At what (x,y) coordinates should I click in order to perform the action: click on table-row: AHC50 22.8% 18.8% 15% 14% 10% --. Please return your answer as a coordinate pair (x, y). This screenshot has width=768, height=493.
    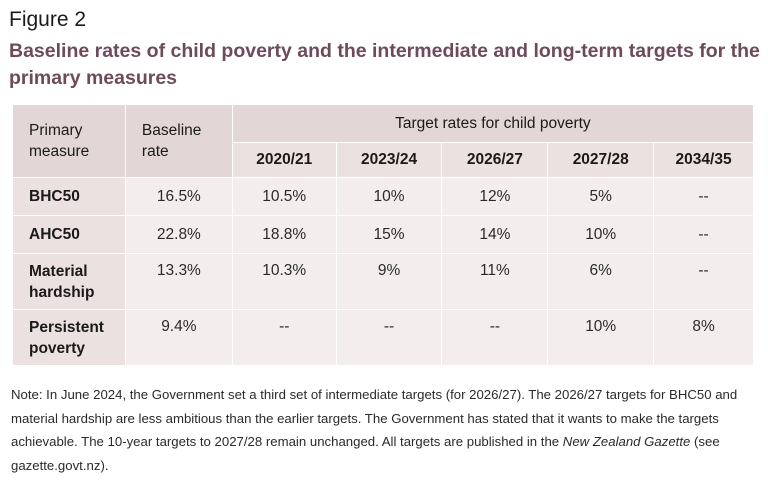
    Looking at the image, I should click on (383, 234).